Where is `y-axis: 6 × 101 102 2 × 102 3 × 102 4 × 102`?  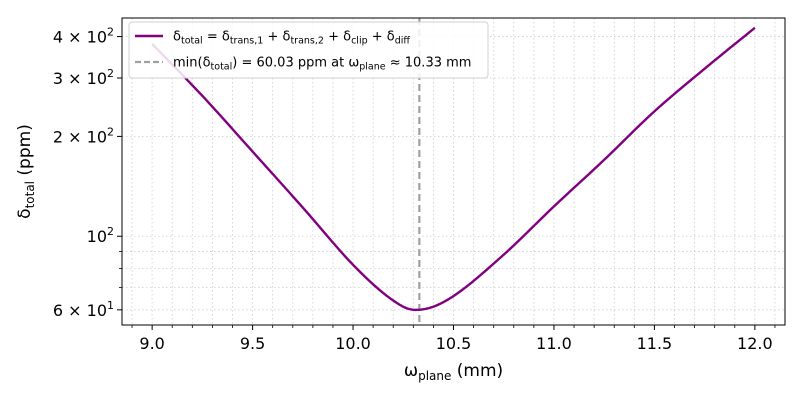
y-axis: 6 × 101 102 2 × 102 3 × 102 4 × 102 is located at coordinates (87, 173).